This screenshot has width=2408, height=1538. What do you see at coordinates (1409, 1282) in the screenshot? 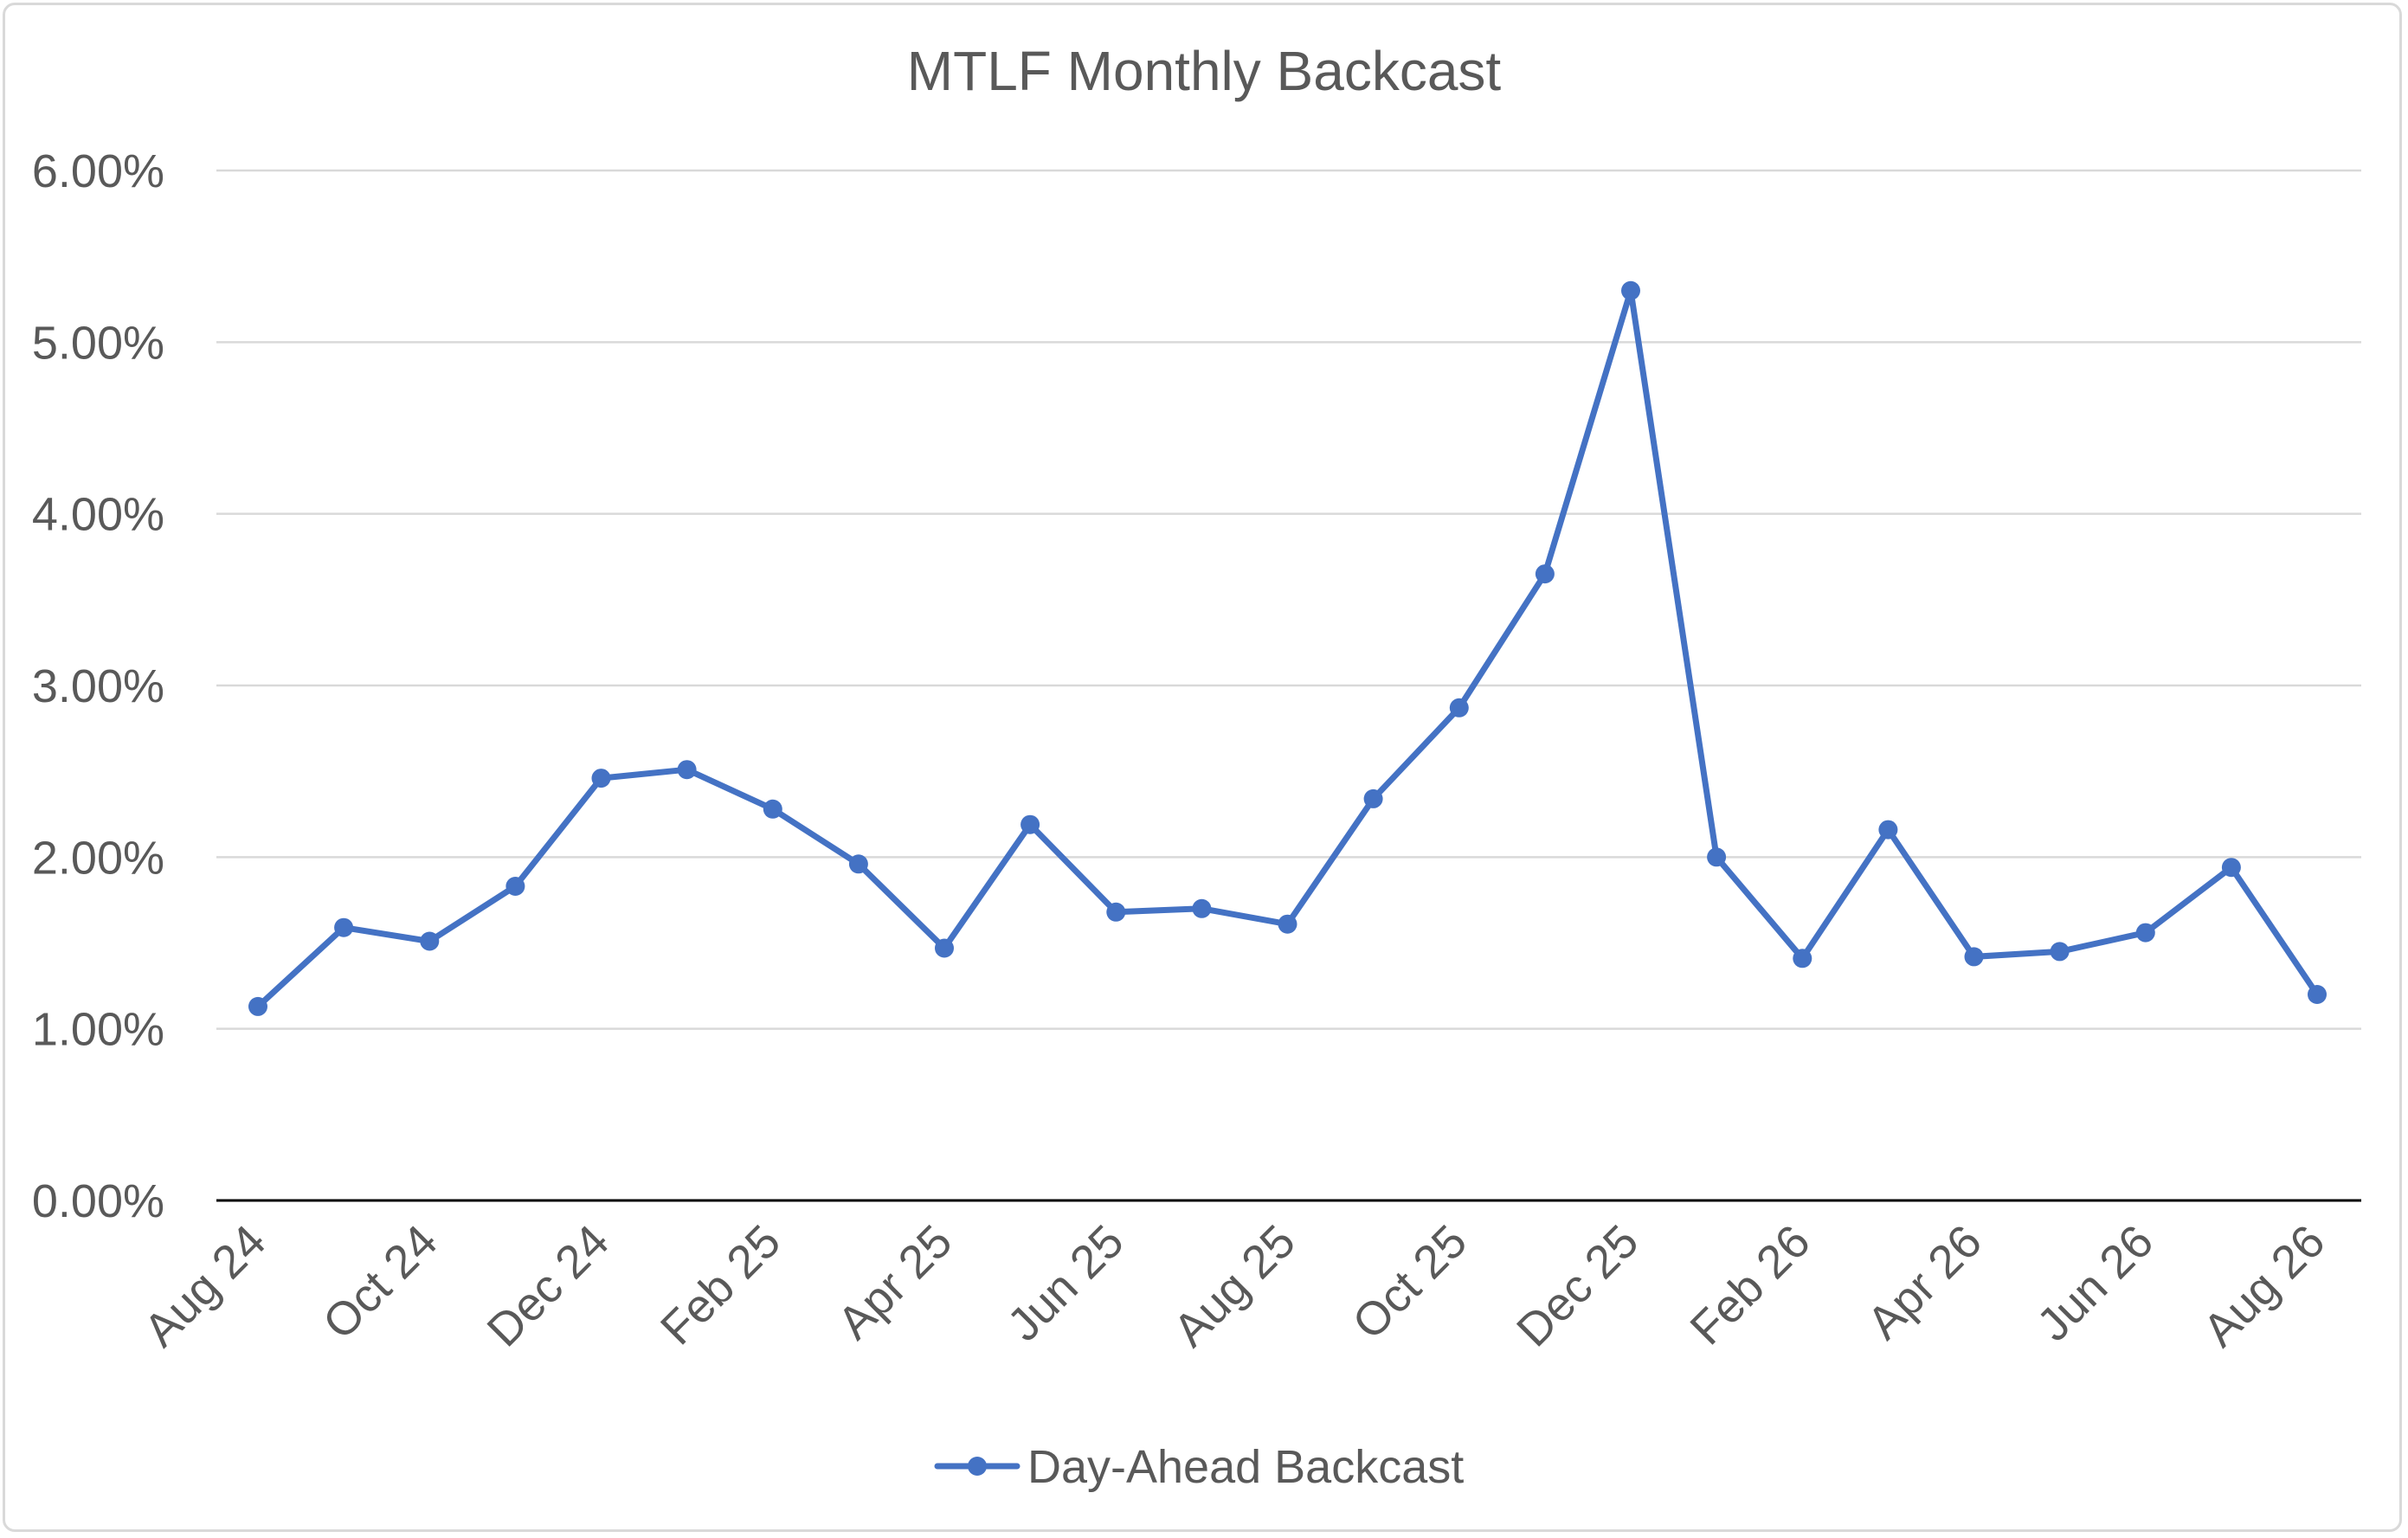
I see `x-tick-label: Oct 25` at bounding box center [1409, 1282].